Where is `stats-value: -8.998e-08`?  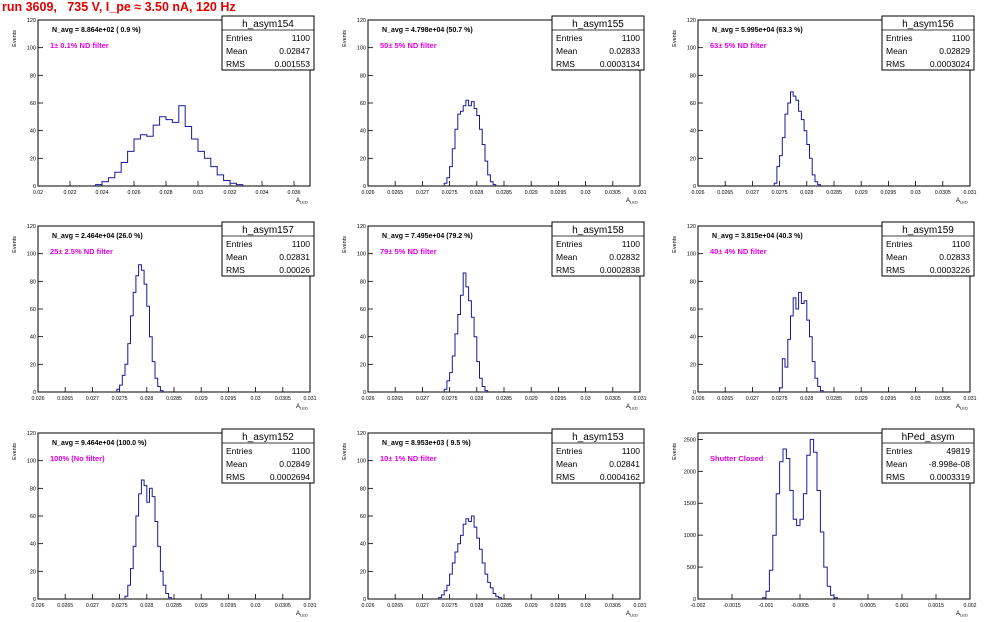
stats-value: -8.998e-08 is located at coordinates (949, 464).